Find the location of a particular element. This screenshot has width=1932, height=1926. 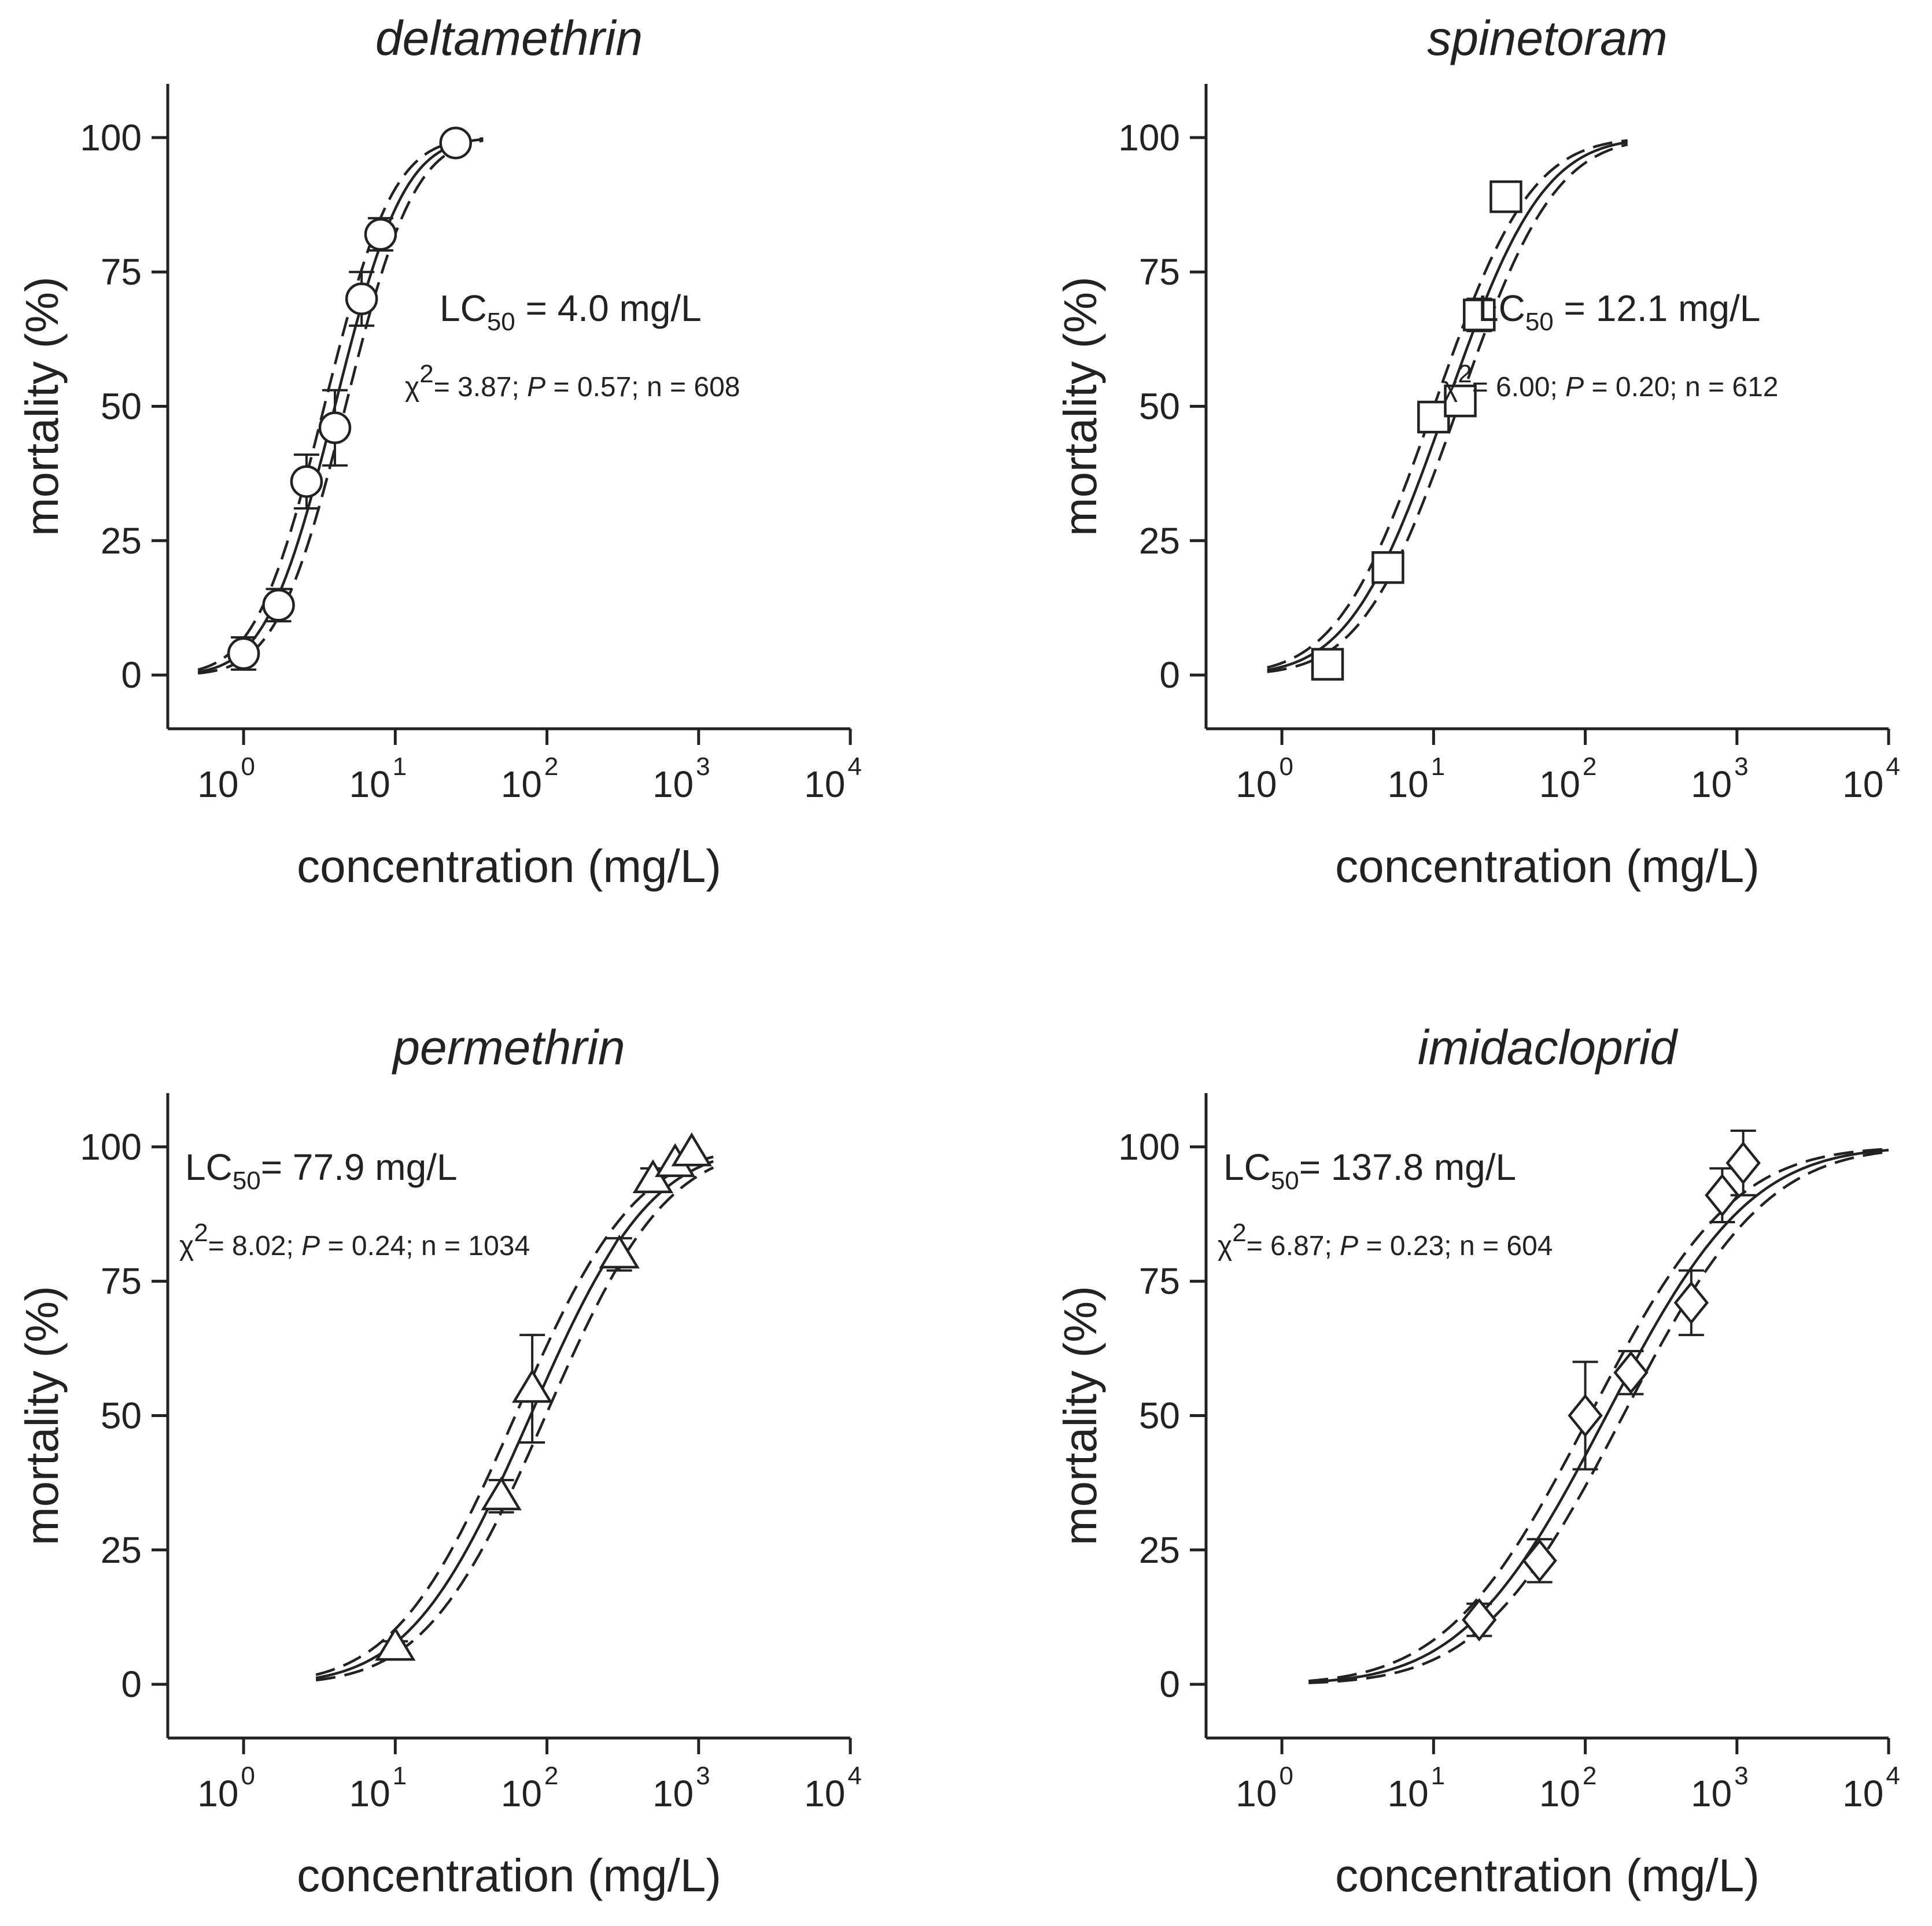

y-tick-label: 100 is located at coordinates (1149, 1147).